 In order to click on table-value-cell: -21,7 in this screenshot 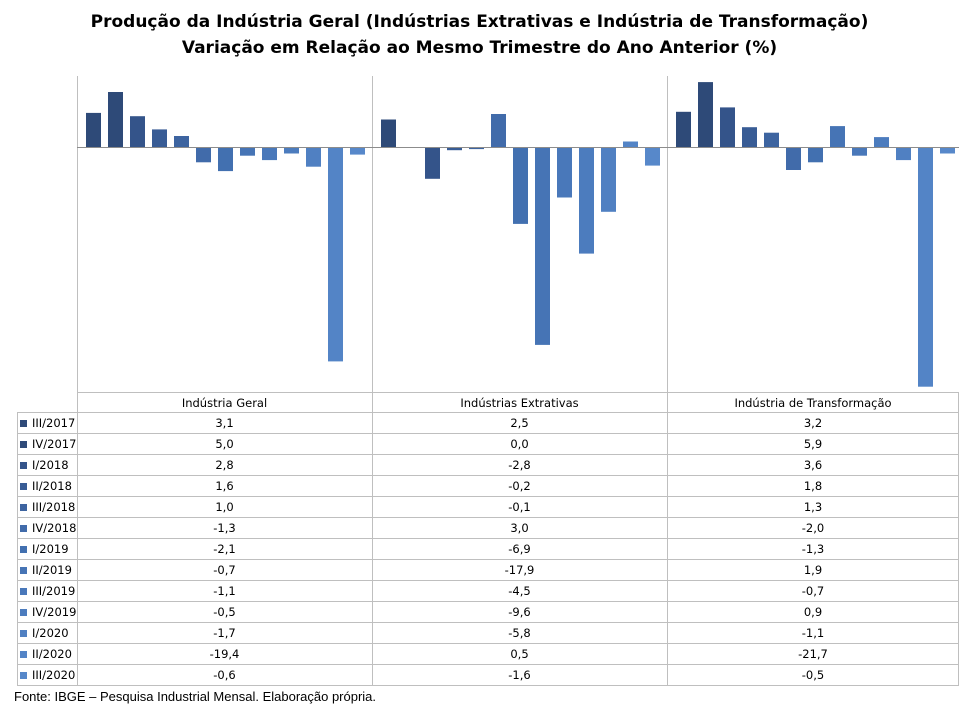, I will do `click(813, 654)`.